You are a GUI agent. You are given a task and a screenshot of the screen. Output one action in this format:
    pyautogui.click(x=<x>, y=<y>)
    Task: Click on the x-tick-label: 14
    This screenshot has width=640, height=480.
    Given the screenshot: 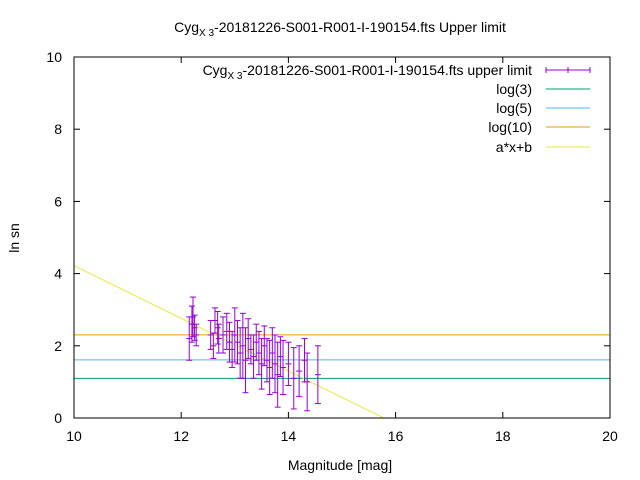 What is the action you would take?
    pyautogui.click(x=289, y=436)
    